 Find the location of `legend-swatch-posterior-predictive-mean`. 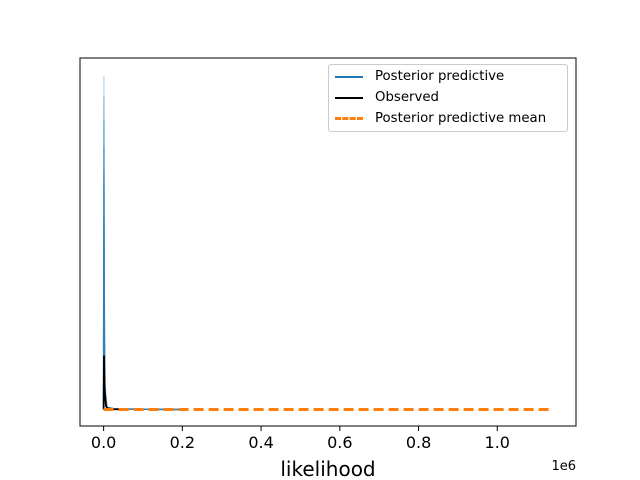

legend-swatch-posterior-predictive-mean is located at coordinates (349, 118).